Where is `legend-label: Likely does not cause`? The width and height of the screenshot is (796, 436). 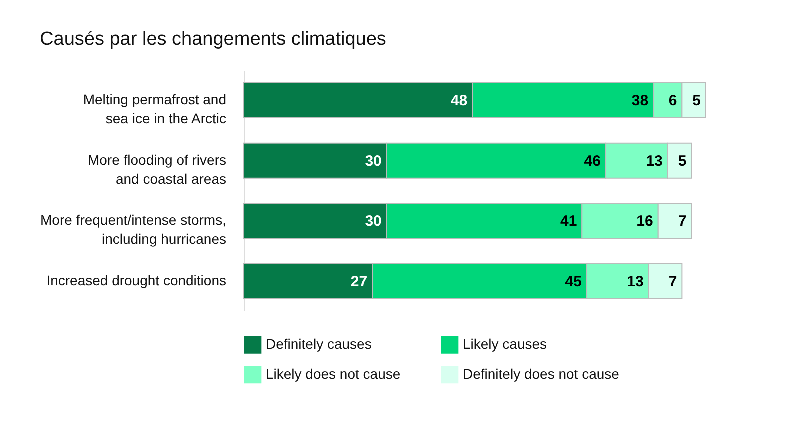 legend-label: Likely does not cause is located at coordinates (333, 374).